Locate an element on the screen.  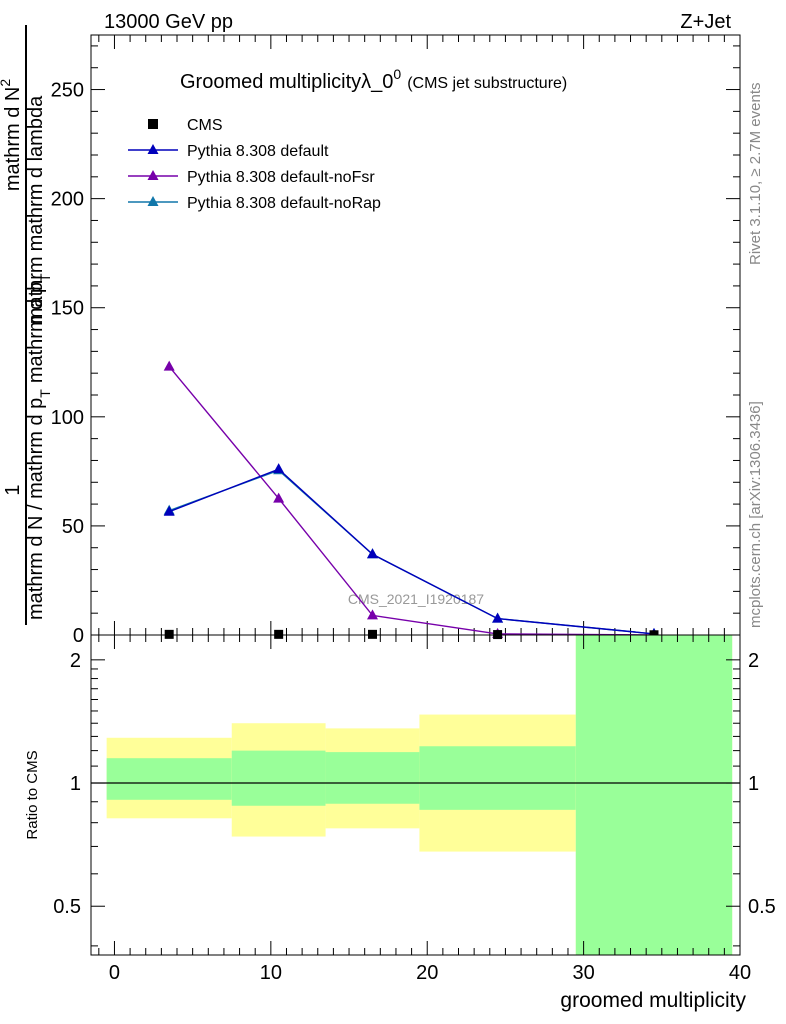
ratio-y-tick-label: 1 is located at coordinates (75, 784).